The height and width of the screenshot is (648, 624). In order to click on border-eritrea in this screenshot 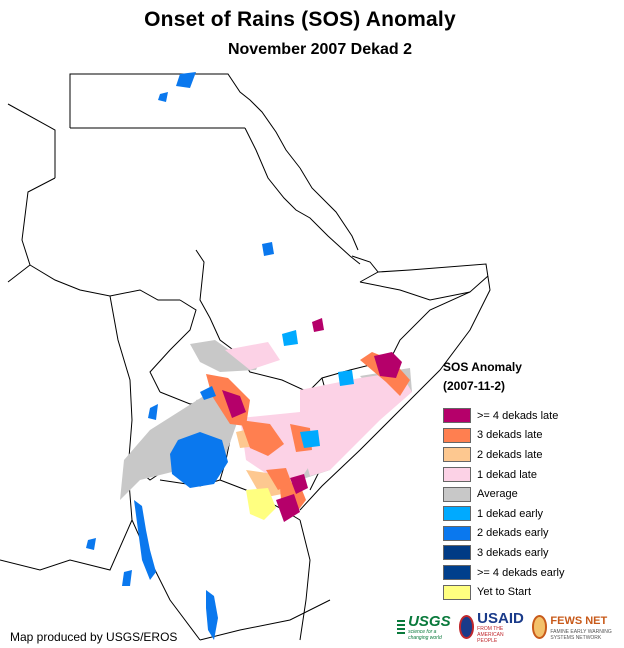, I will do `click(329, 209)`.